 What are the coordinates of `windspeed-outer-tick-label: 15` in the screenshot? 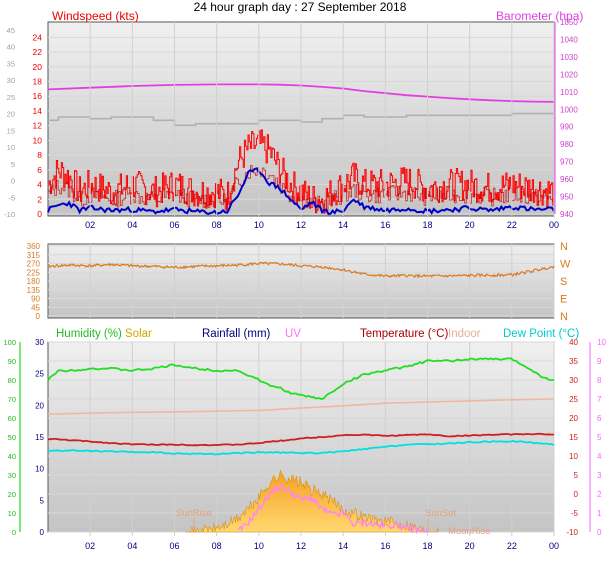 It's located at (11, 130).